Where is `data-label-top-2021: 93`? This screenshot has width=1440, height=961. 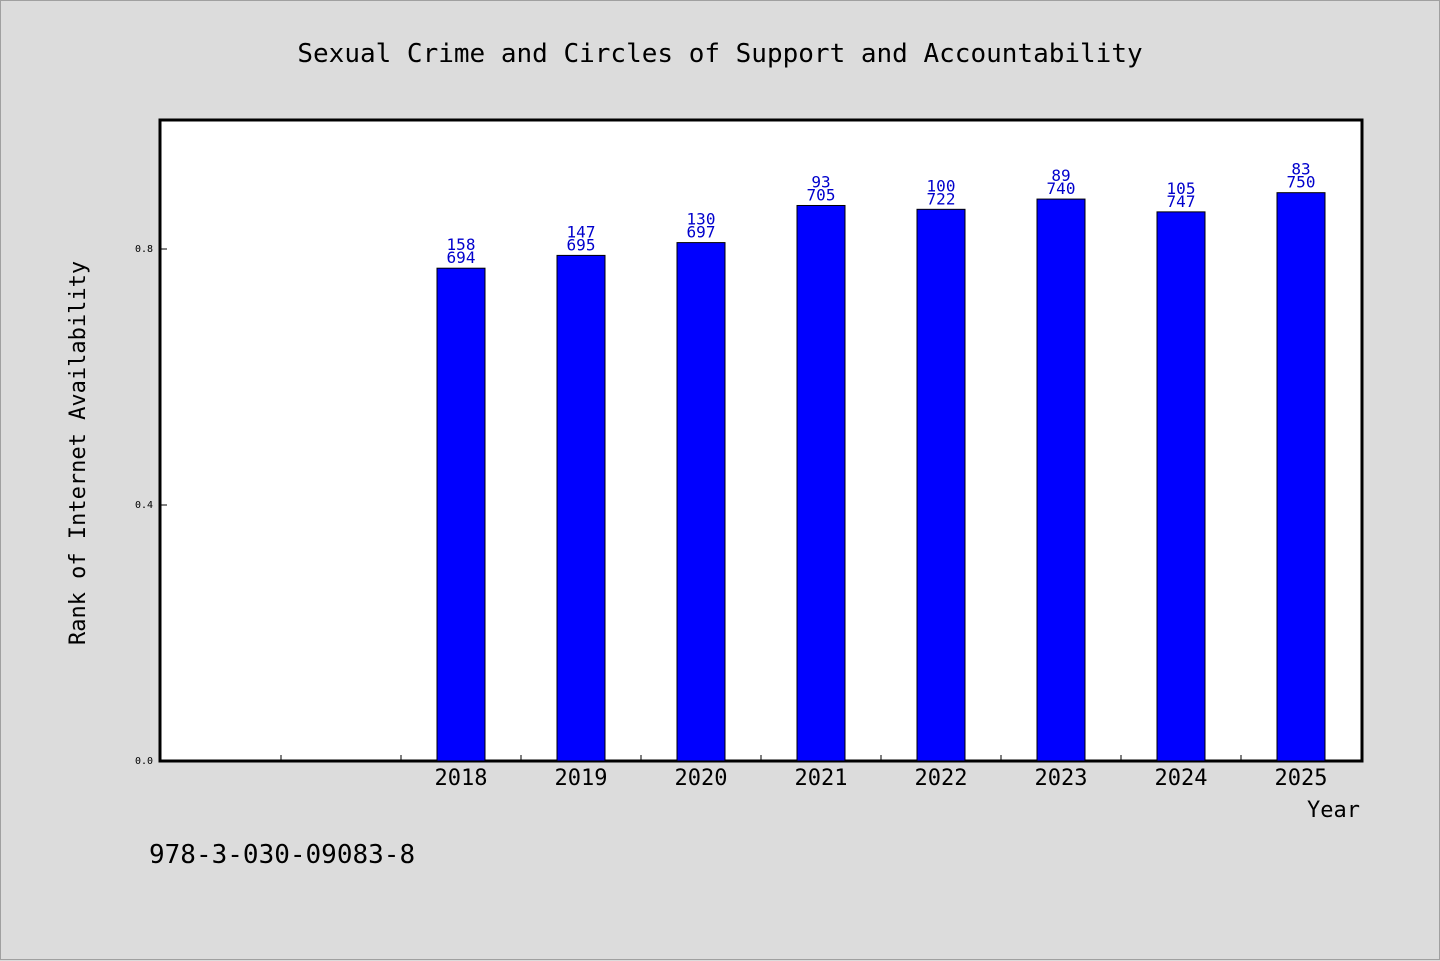
data-label-top-2021: 93 is located at coordinates (820, 181).